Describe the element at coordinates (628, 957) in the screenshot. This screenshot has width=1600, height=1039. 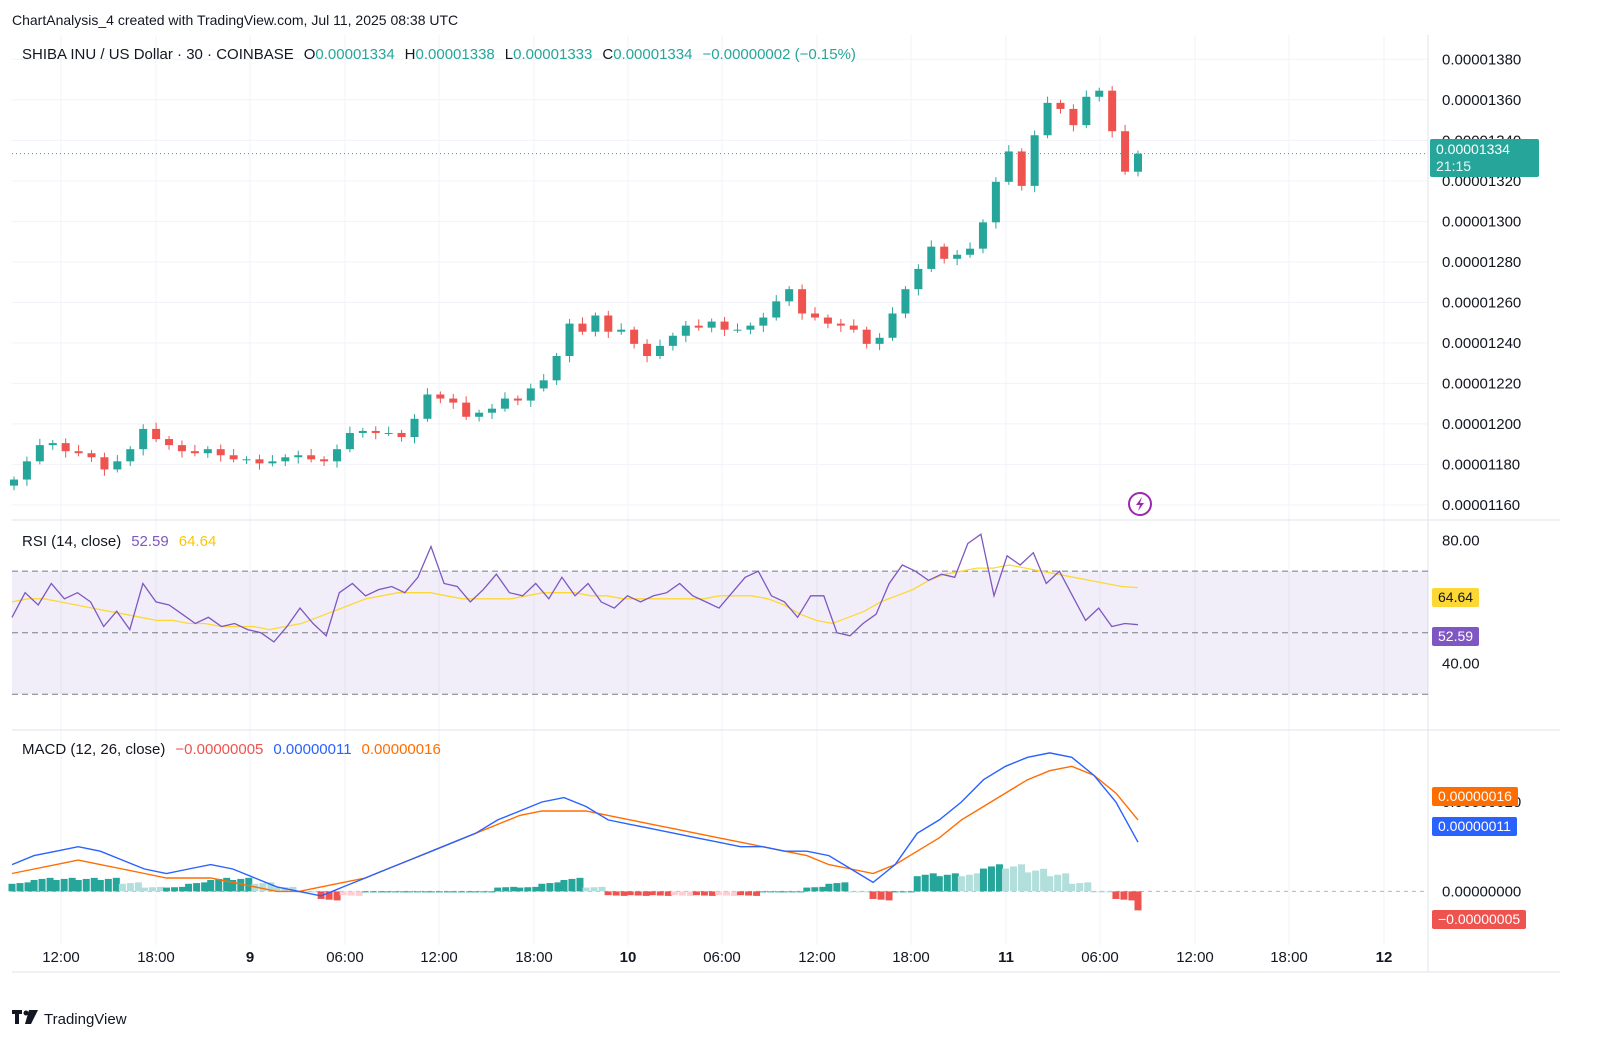
I see `x-axis-label: 10` at that location.